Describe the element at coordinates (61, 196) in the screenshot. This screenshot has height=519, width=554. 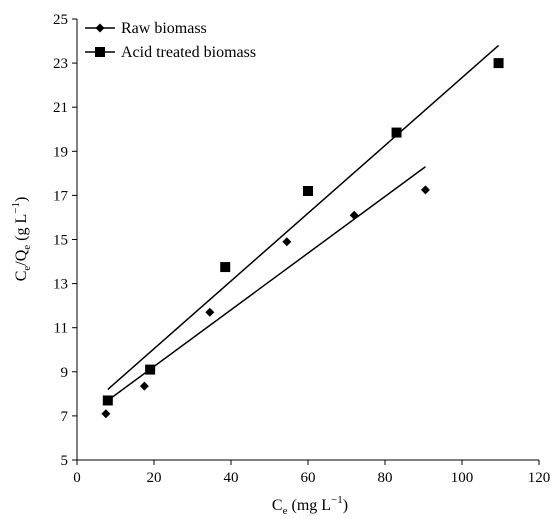
I see `y-tick-label: 17` at that location.